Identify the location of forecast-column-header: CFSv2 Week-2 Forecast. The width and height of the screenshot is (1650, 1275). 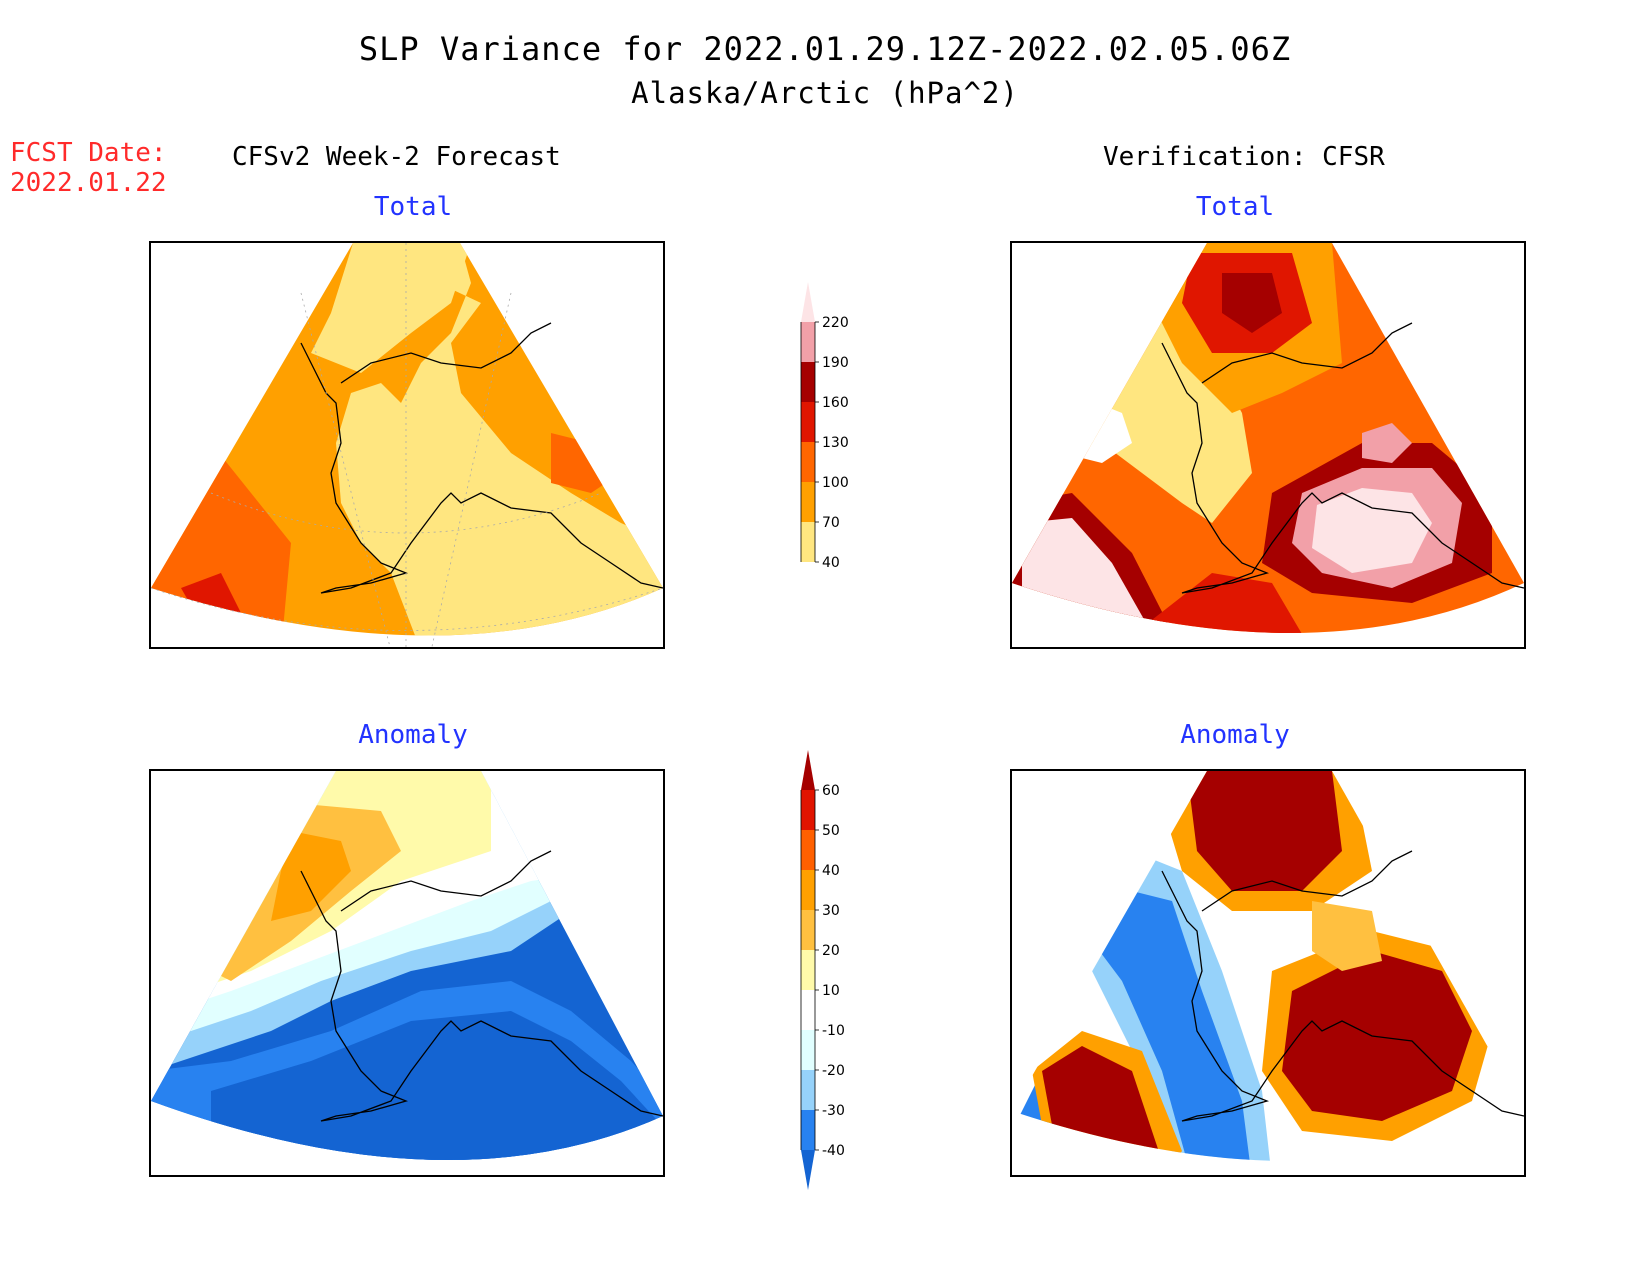
(396, 157).